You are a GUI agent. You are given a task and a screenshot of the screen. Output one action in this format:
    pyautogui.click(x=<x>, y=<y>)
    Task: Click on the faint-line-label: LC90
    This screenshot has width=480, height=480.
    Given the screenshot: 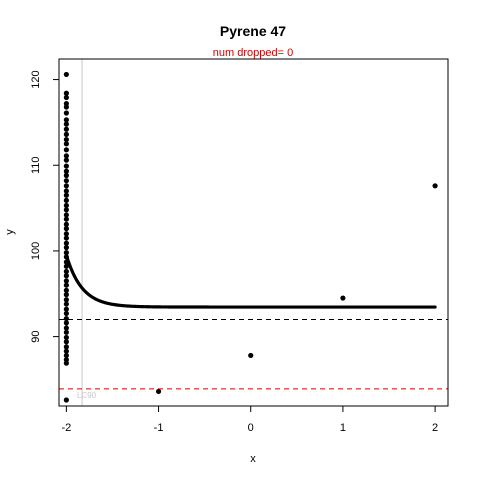 What is the action you would take?
    pyautogui.click(x=87, y=395)
    